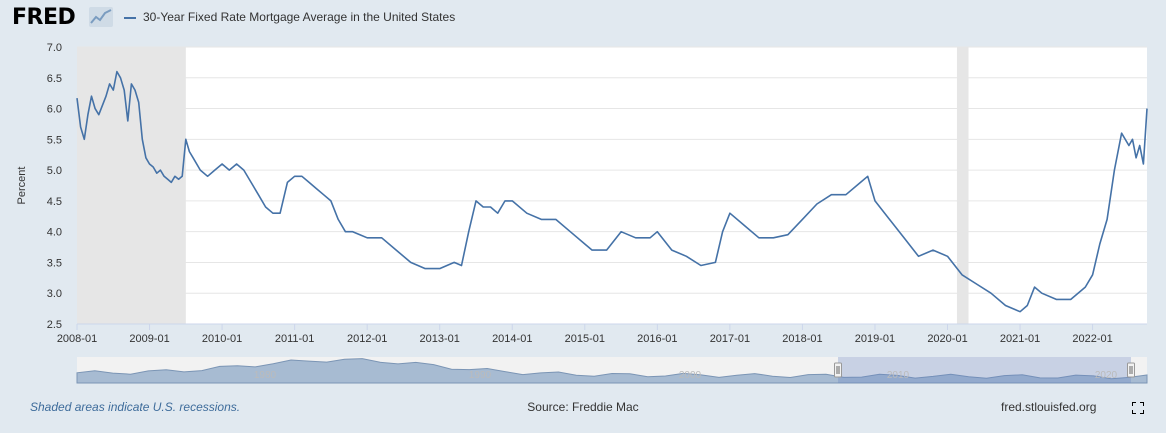  What do you see at coordinates (135, 407) in the screenshot?
I see `recession-note: Shaded areas indicate U.S. recessions.` at bounding box center [135, 407].